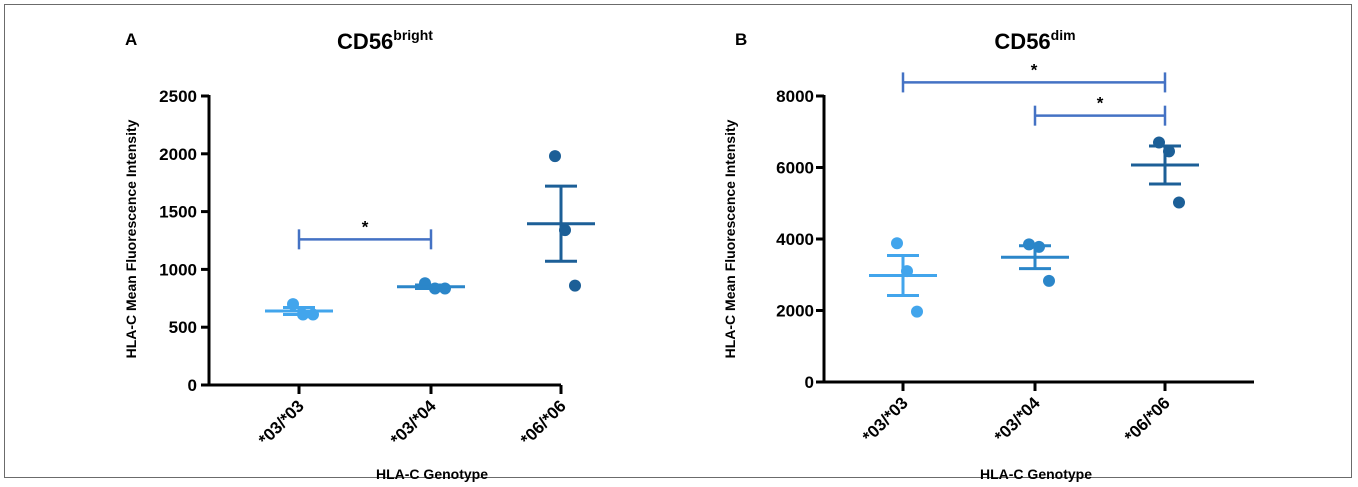 Image resolution: width=1358 pixels, height=487 pixels. Describe the element at coordinates (178, 269) in the screenshot. I see `y-tick-label: 1000` at that location.